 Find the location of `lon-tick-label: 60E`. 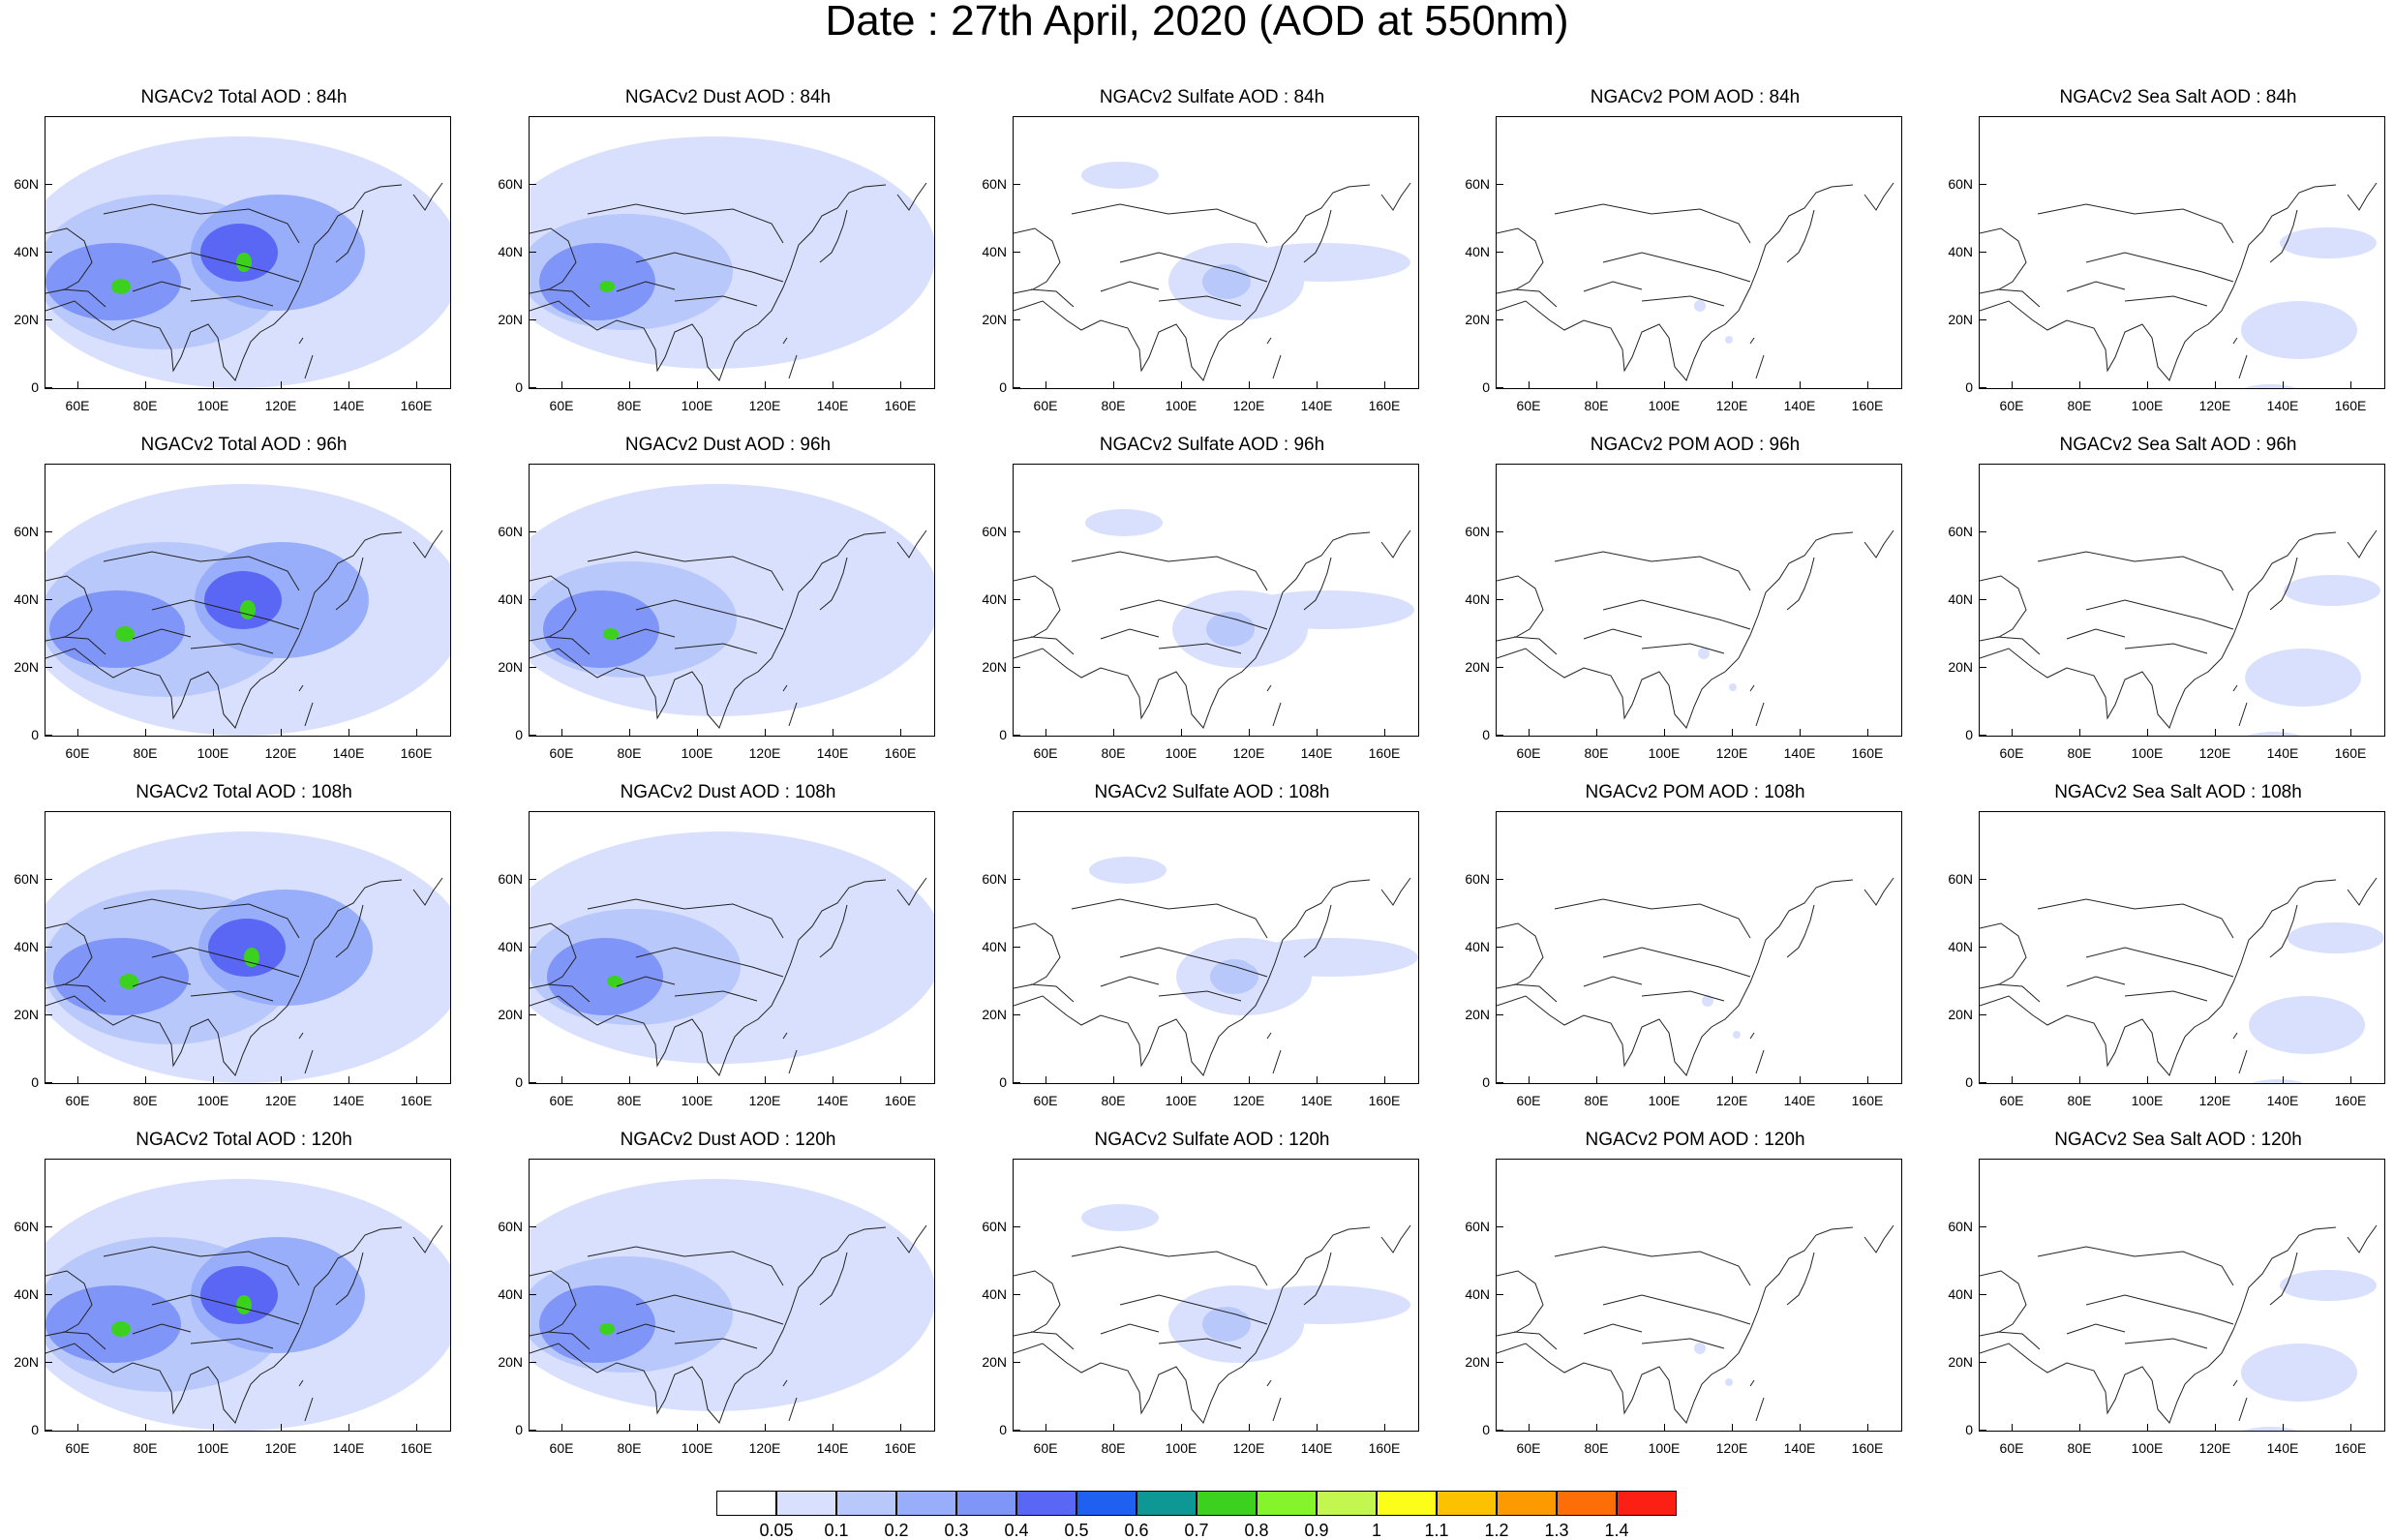

lon-tick-label: 60E is located at coordinates (1045, 405).